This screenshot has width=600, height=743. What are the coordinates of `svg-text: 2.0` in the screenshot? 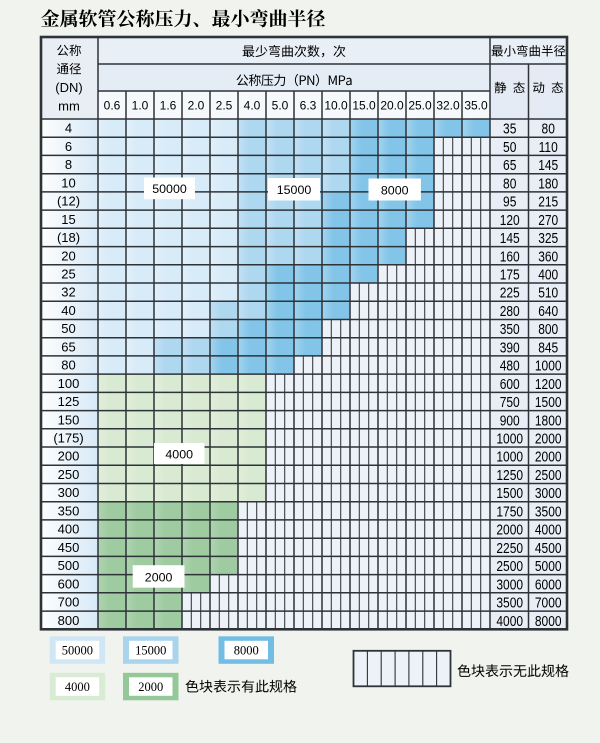 It's located at (196, 106).